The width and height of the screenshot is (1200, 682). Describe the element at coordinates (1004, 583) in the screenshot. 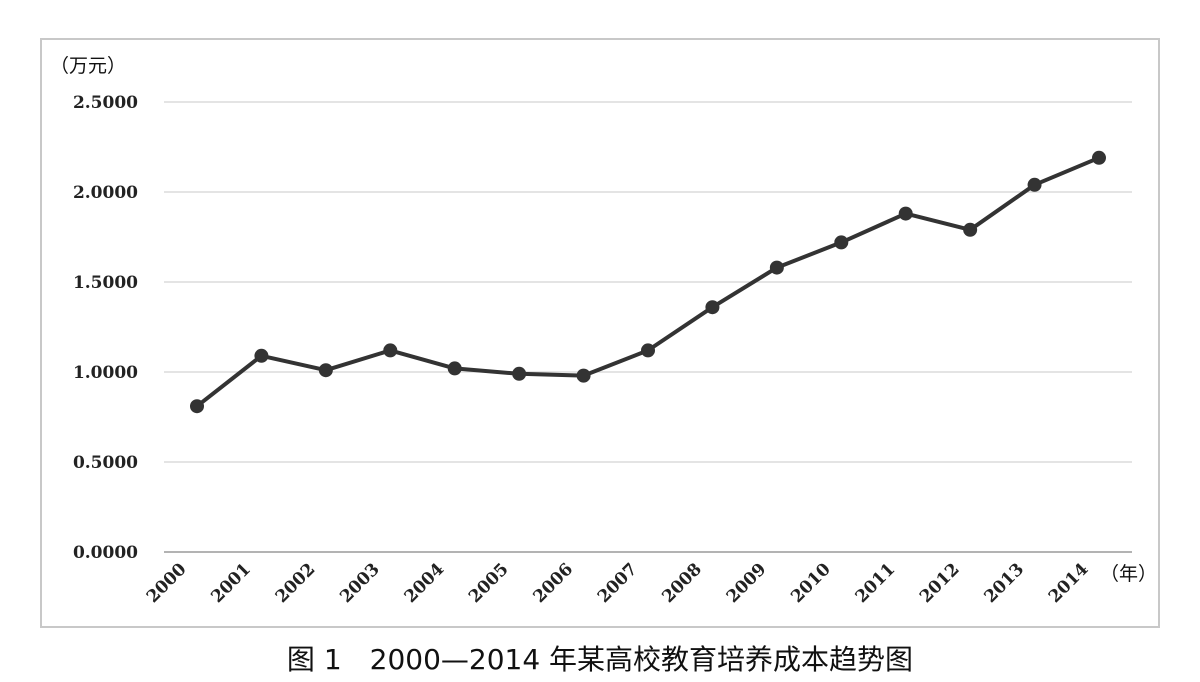

I see `x-tick-label: 2013` at that location.